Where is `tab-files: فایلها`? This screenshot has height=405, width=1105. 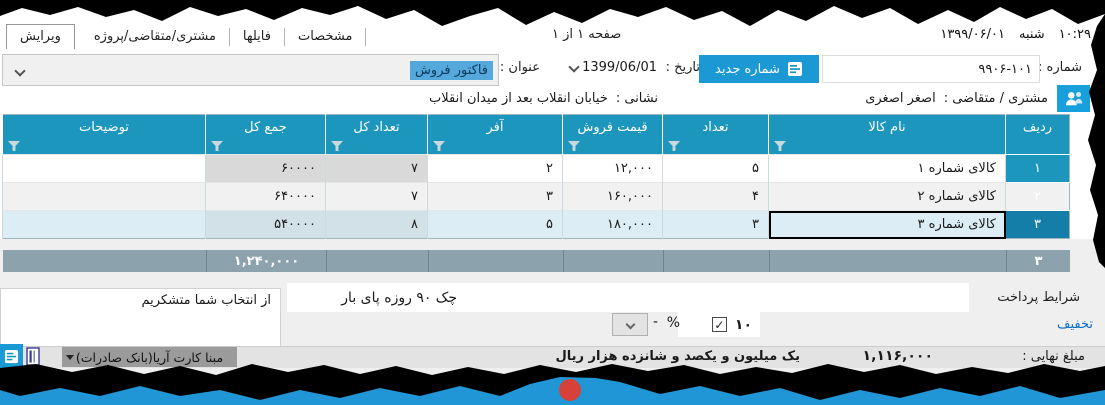 tab-files: فایلها is located at coordinates (256, 36).